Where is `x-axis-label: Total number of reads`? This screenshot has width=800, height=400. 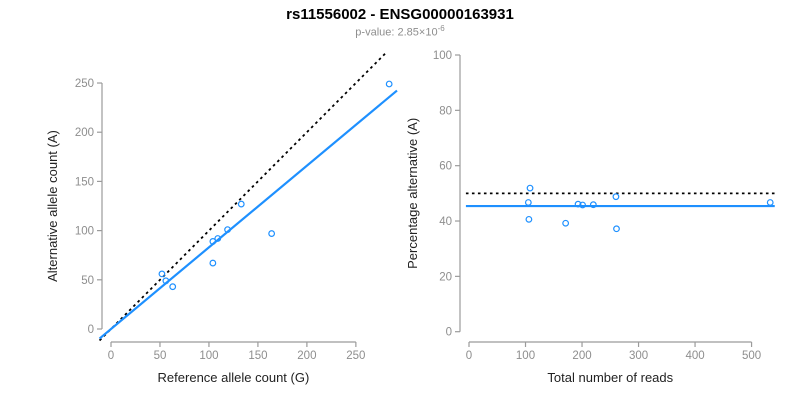
x-axis-label: Total number of reads is located at coordinates (610, 377).